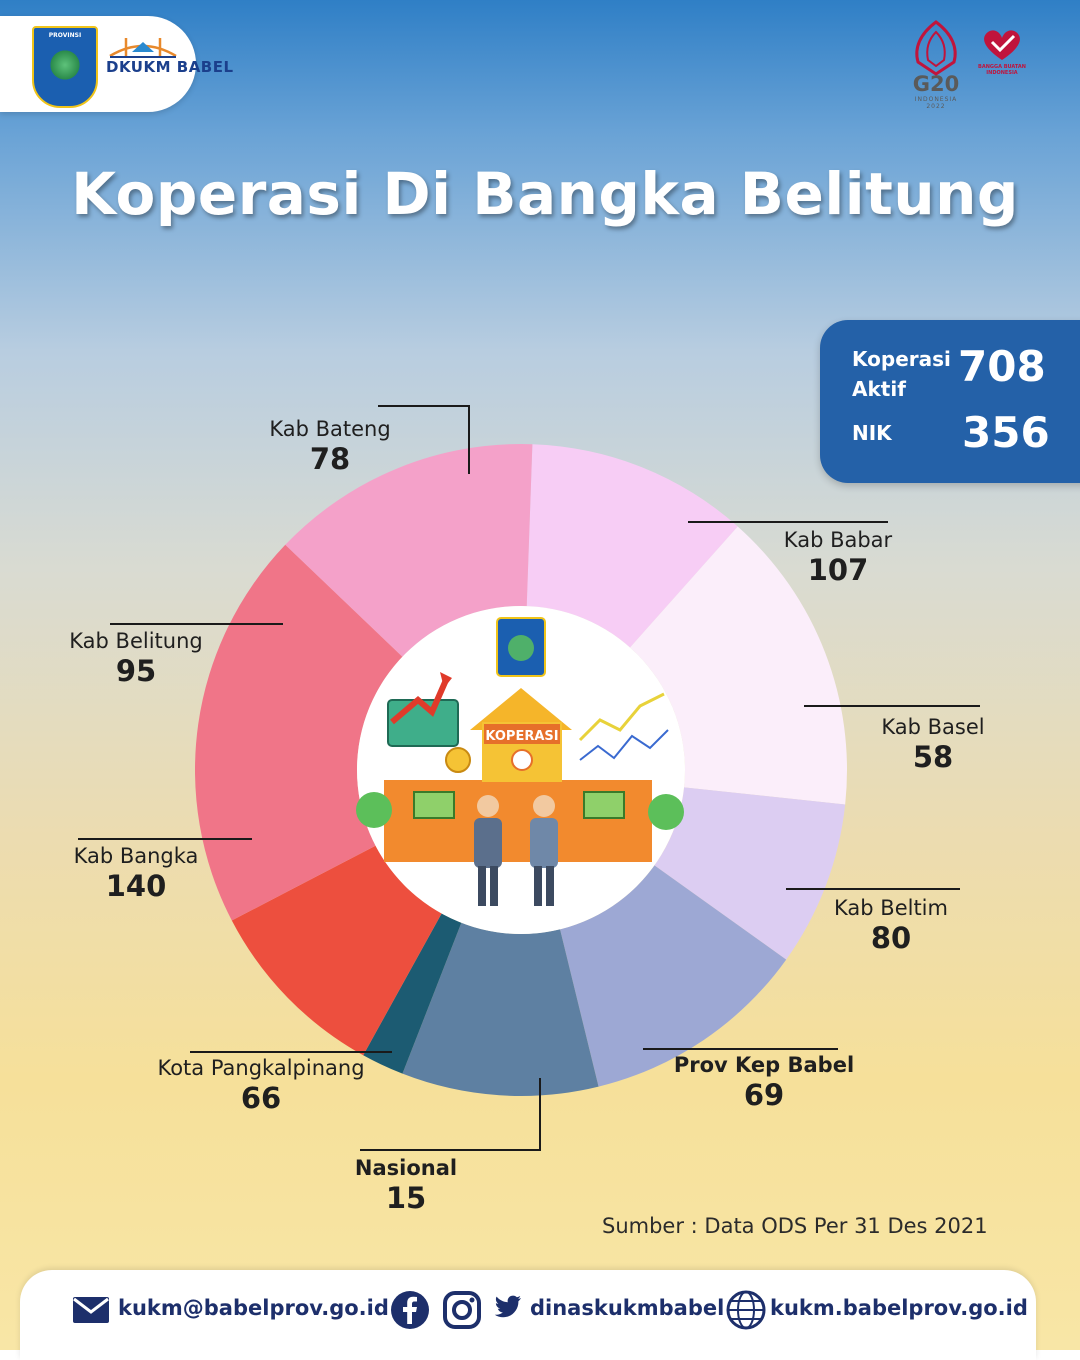  What do you see at coordinates (410, 1310) in the screenshot?
I see `facebook-icon` at bounding box center [410, 1310].